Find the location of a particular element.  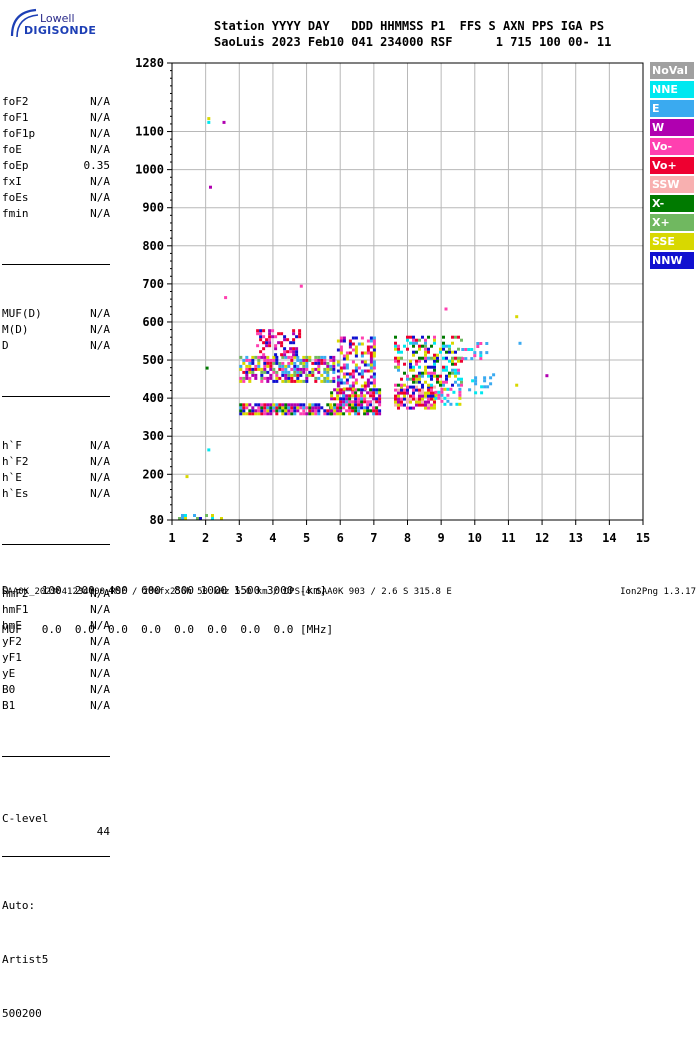

param-row: fmin N/A is located at coordinates (56, 215).